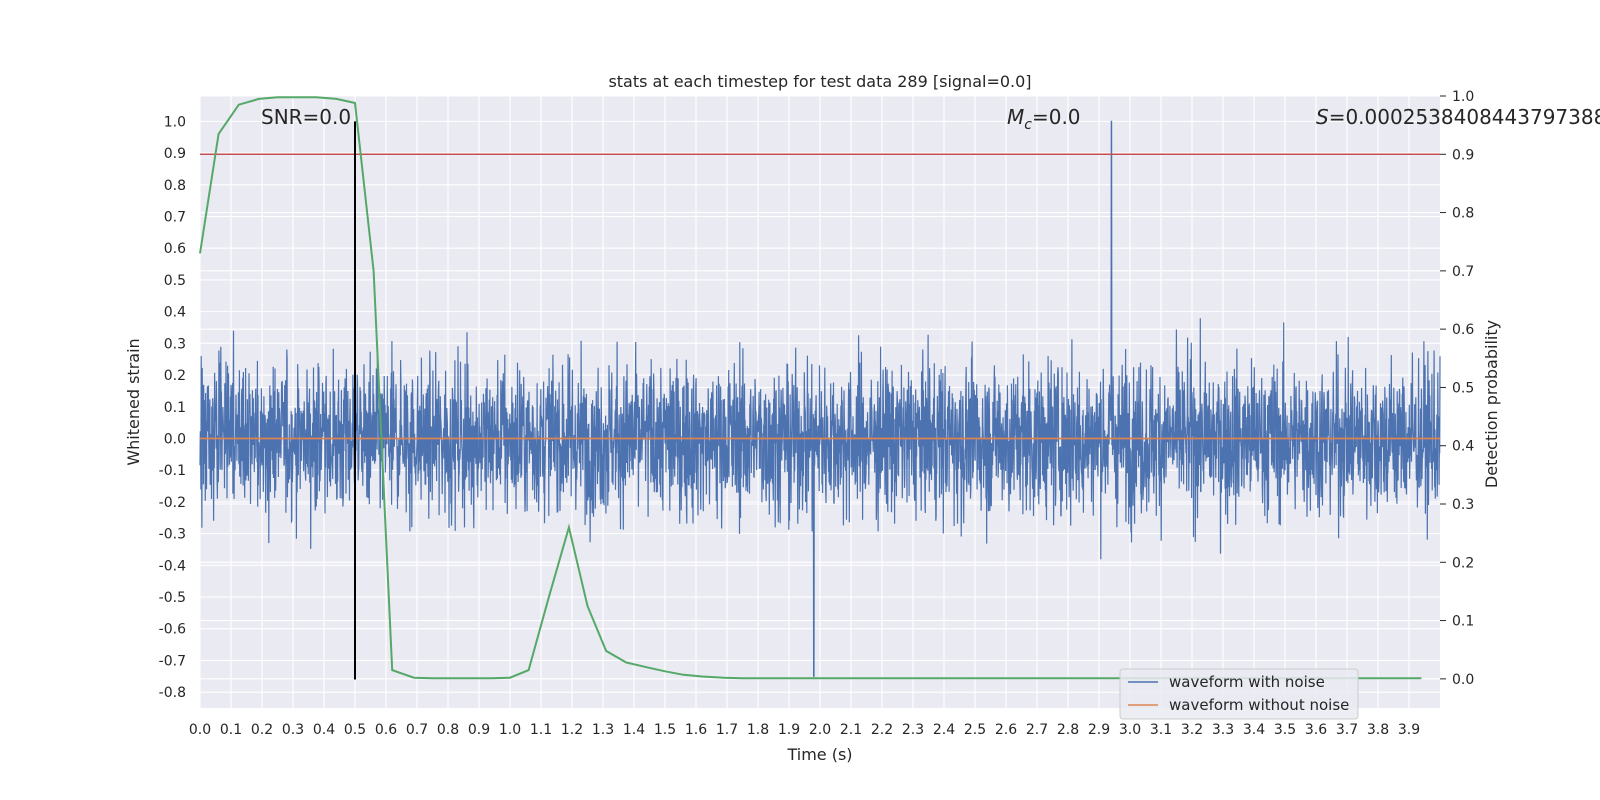 This screenshot has width=1600, height=800. Describe the element at coordinates (1316, 730) in the screenshot. I see `x-tick-label: 3.6` at that location.